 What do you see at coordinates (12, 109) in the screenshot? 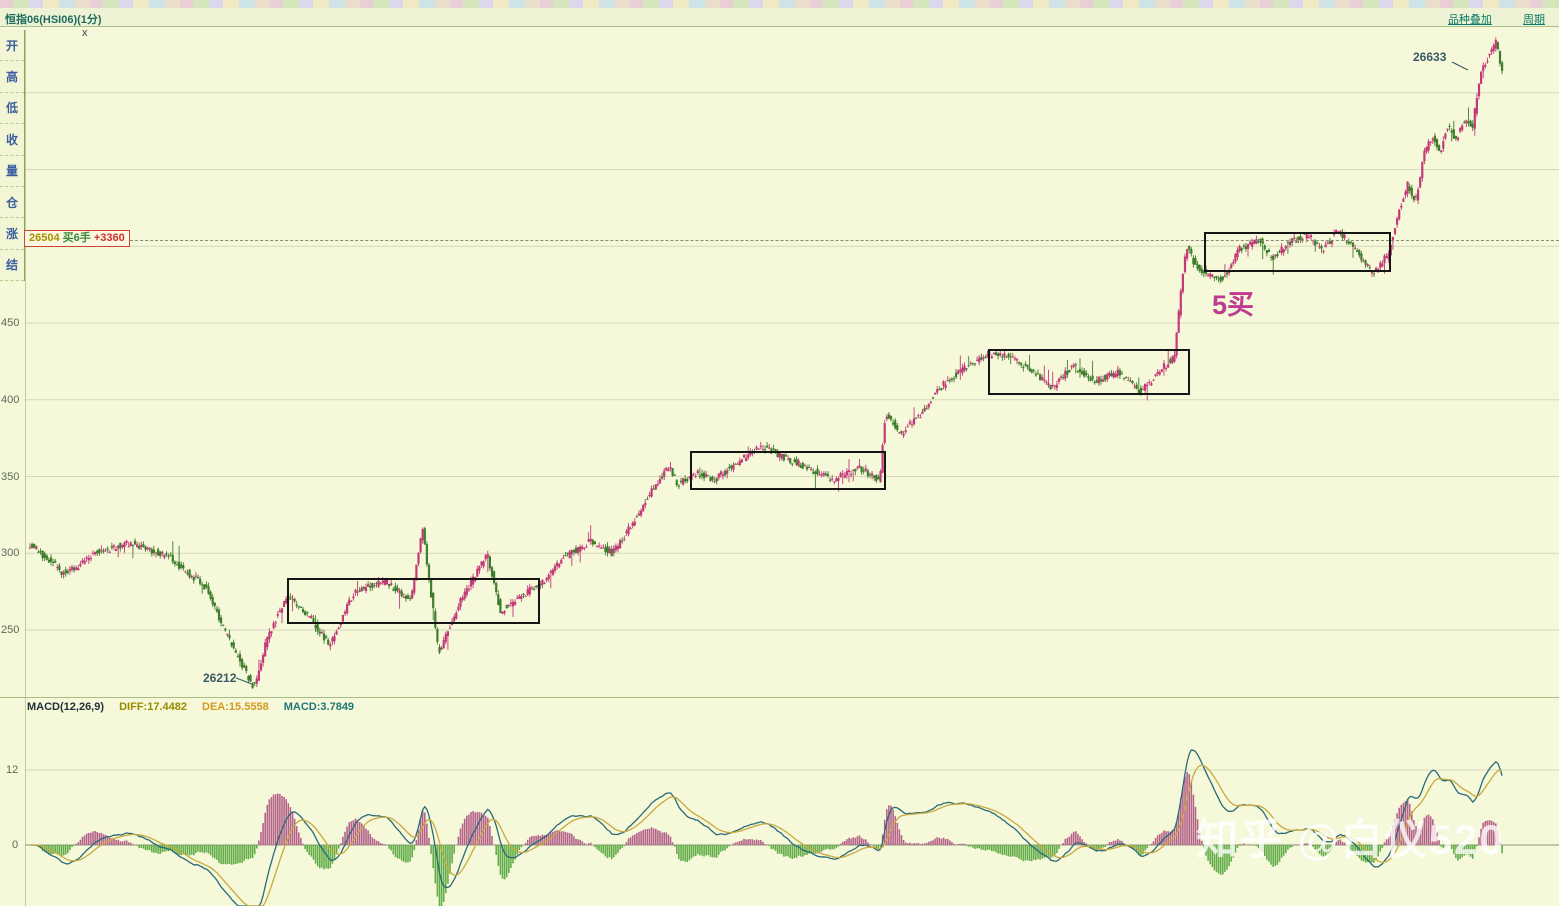
I see `sidebar-item-quote: 低` at bounding box center [12, 109].